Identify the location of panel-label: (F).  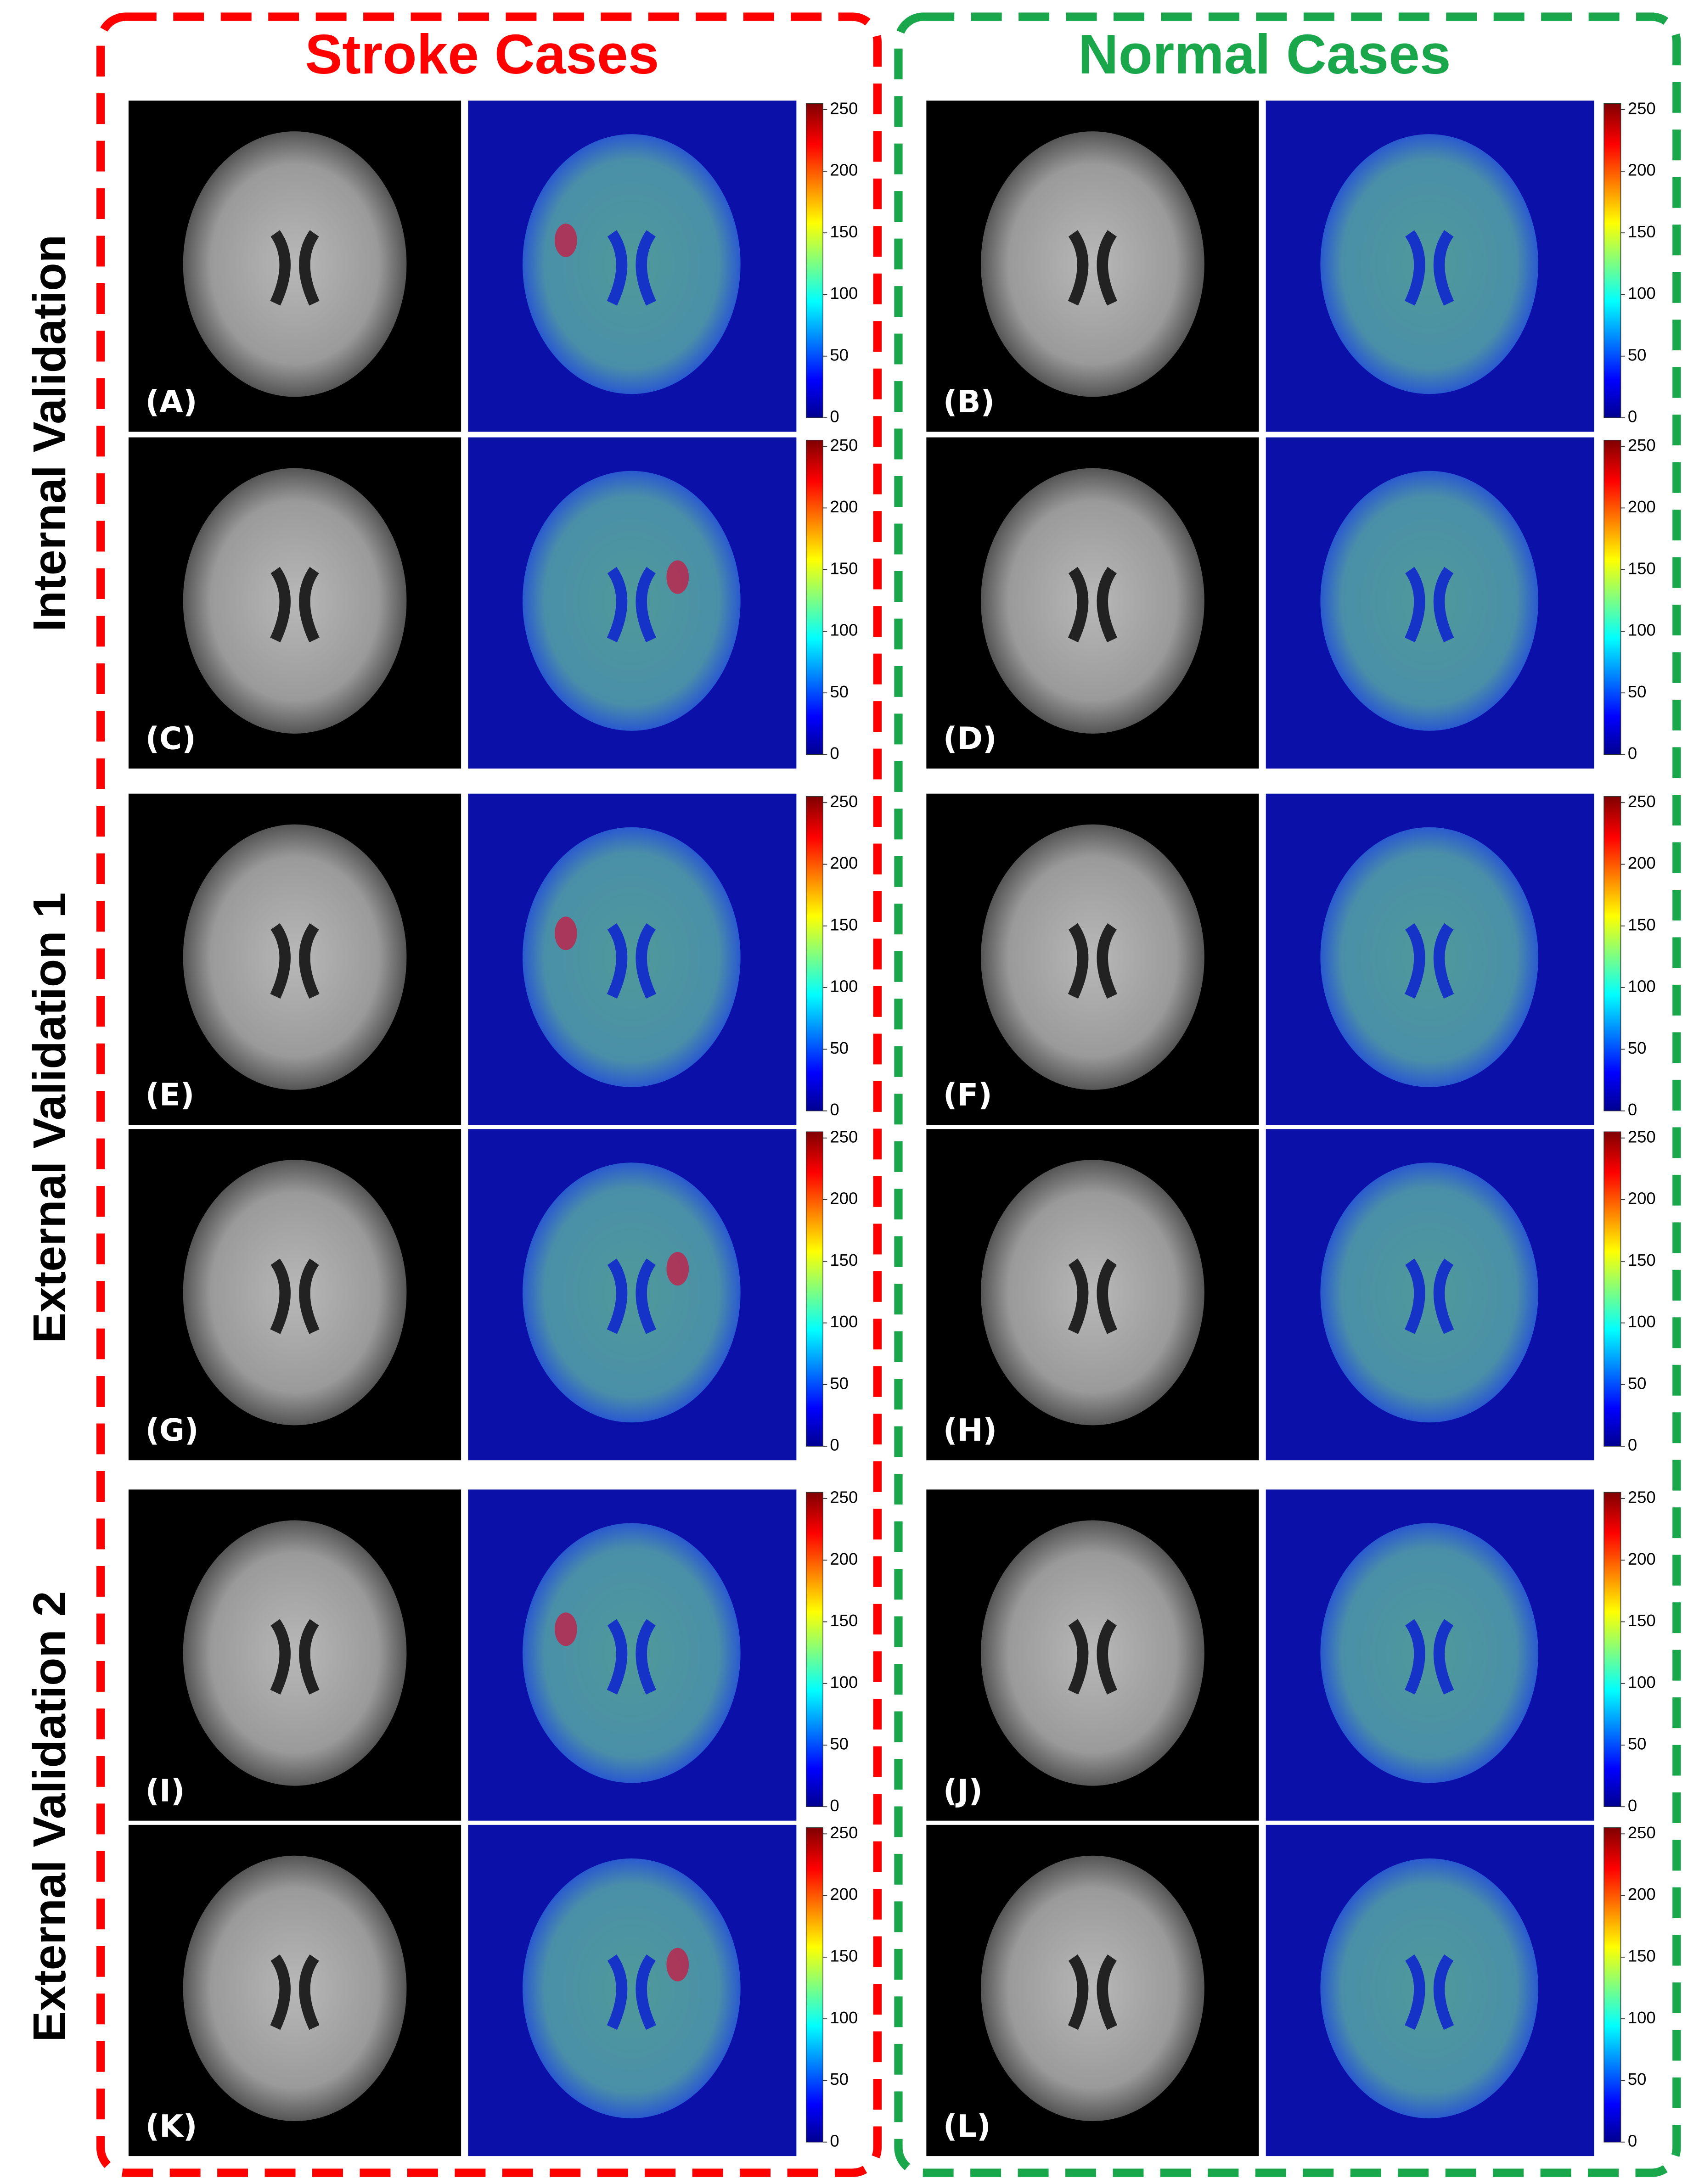
(967, 1095).